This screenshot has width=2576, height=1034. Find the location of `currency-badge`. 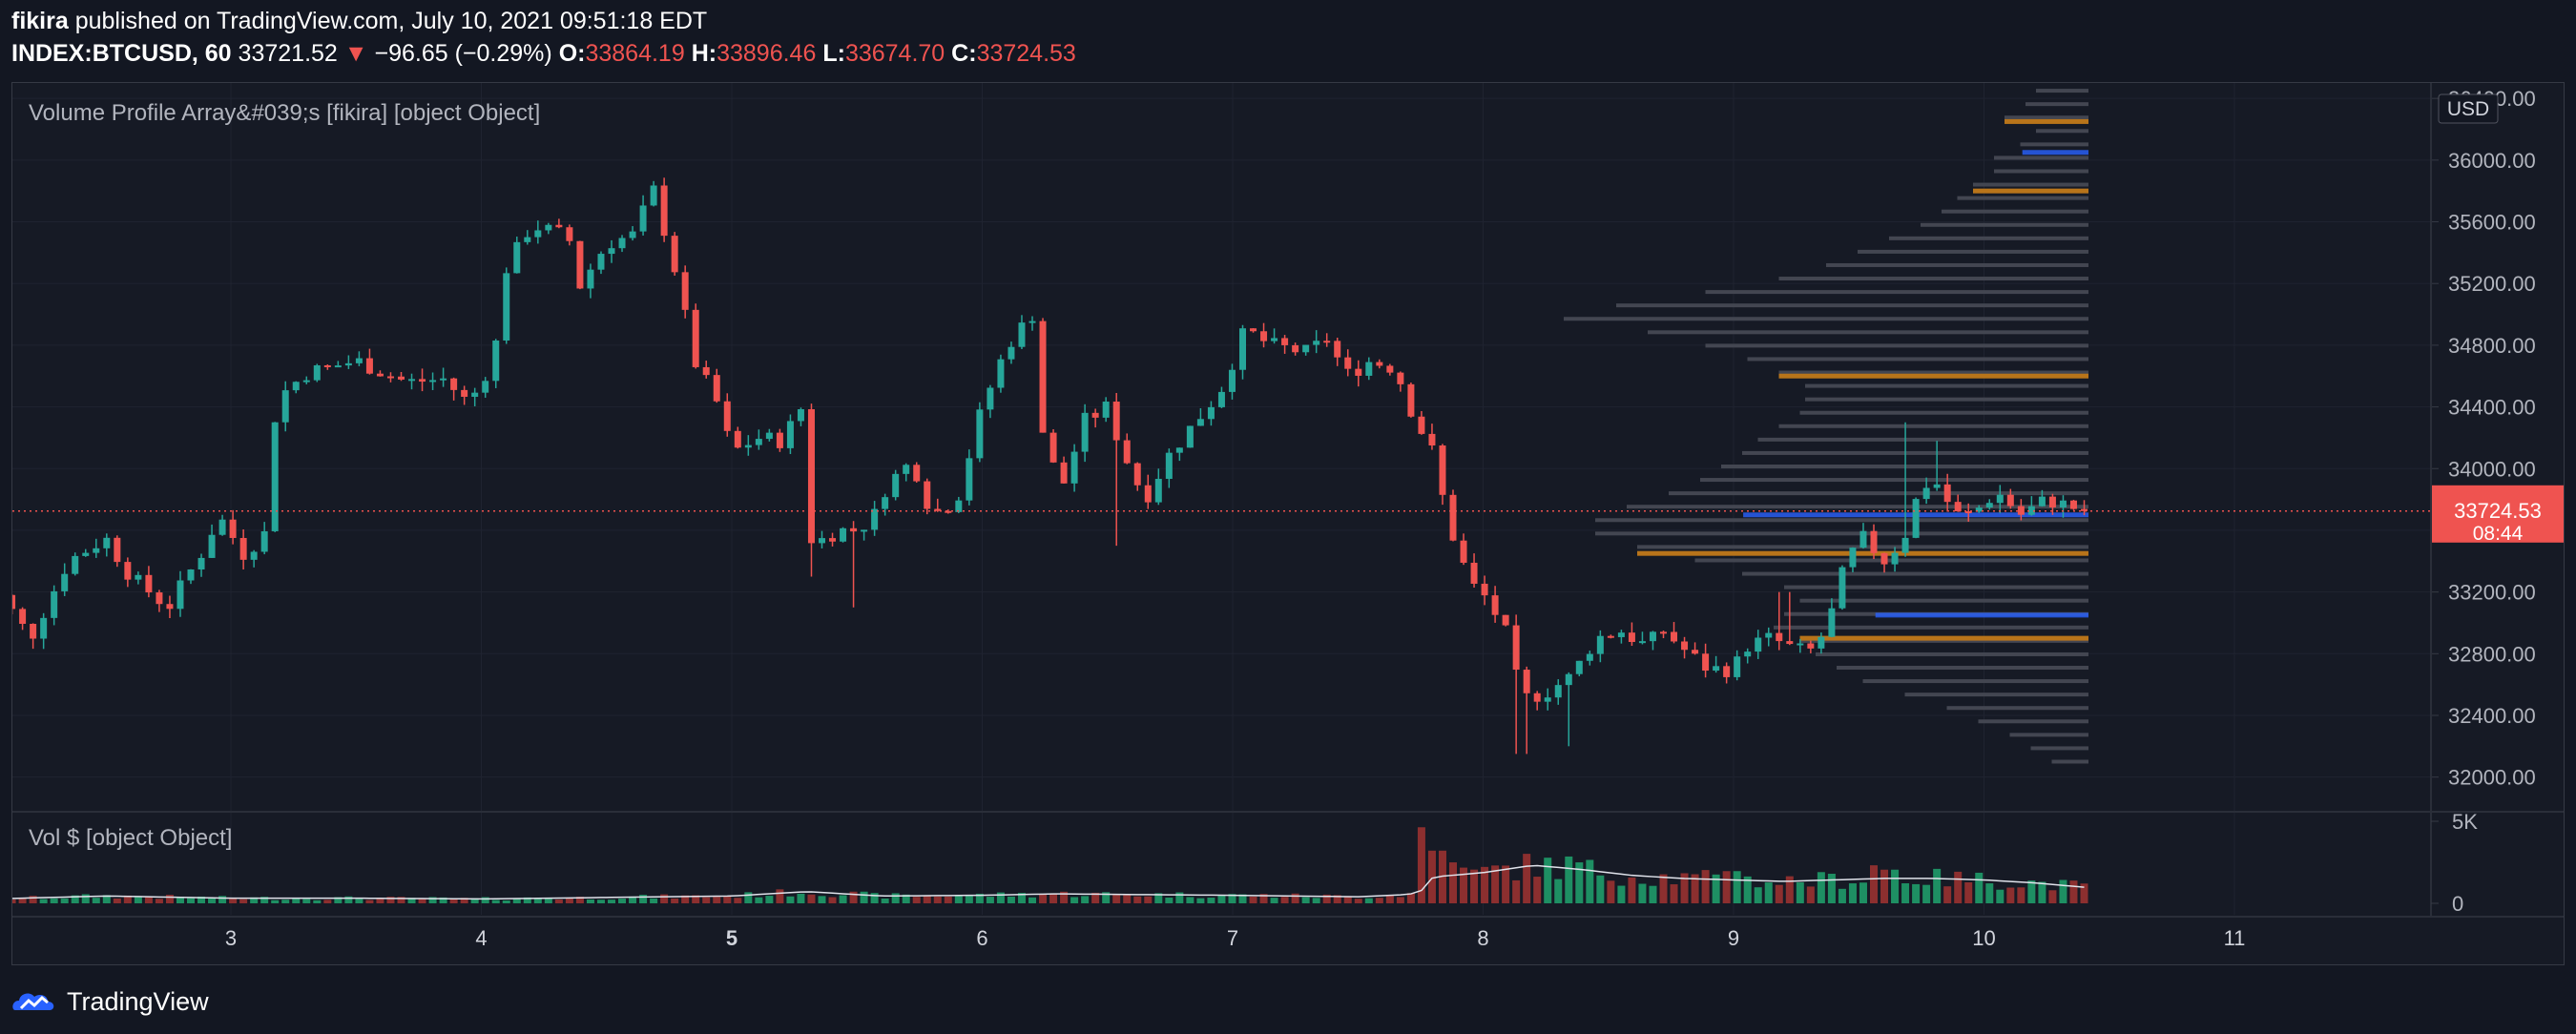

currency-badge is located at coordinates (2468, 108).